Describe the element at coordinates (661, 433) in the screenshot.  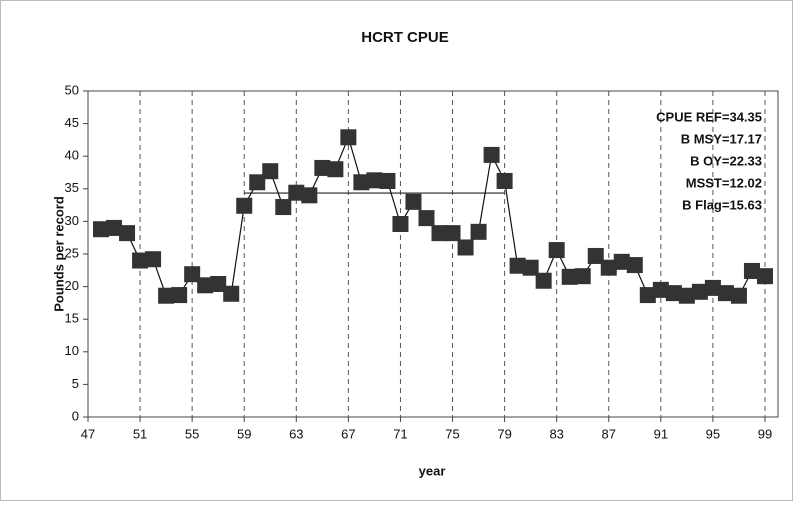
I see `x-tick-label: 91` at that location.